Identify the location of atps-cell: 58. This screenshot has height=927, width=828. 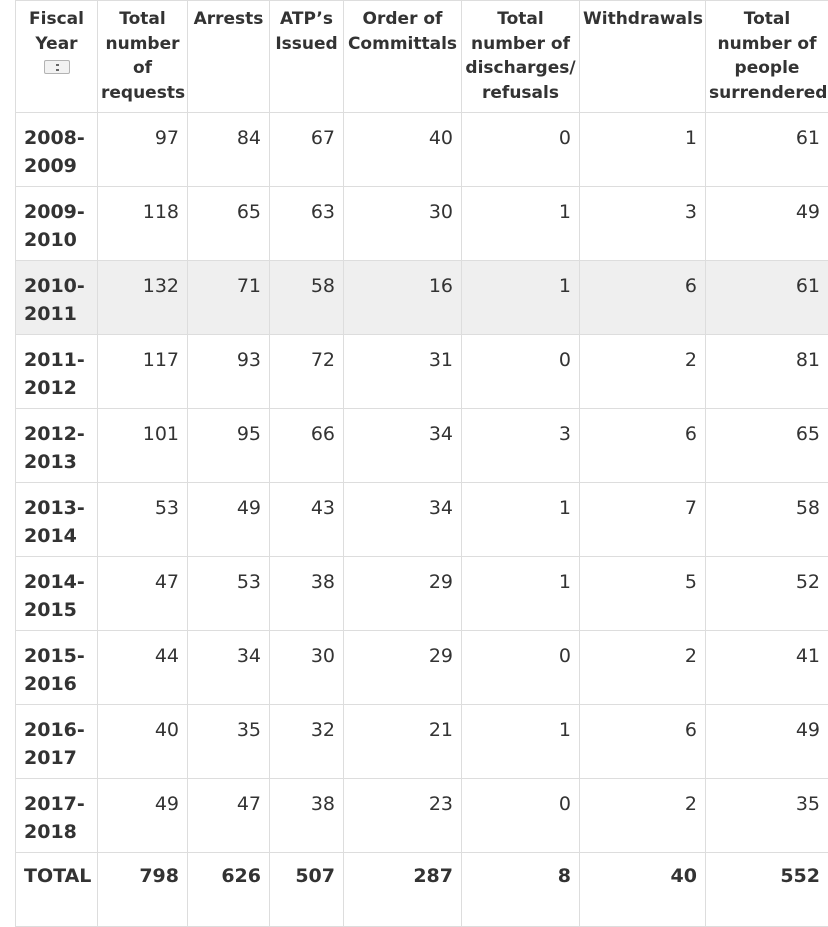
(307, 298).